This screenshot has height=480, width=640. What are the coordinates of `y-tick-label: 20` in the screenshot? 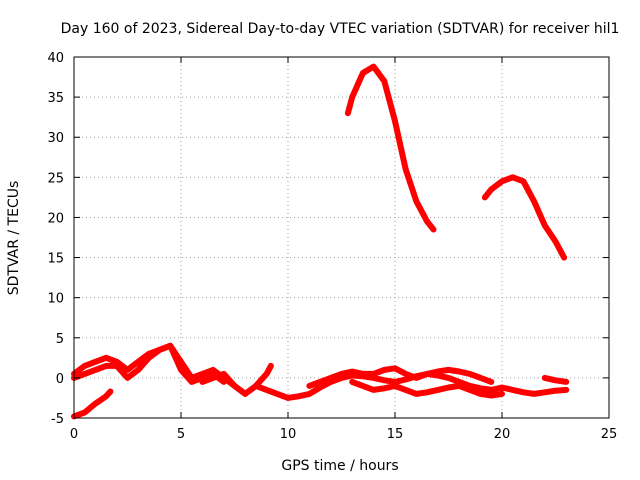 It's located at (55, 218).